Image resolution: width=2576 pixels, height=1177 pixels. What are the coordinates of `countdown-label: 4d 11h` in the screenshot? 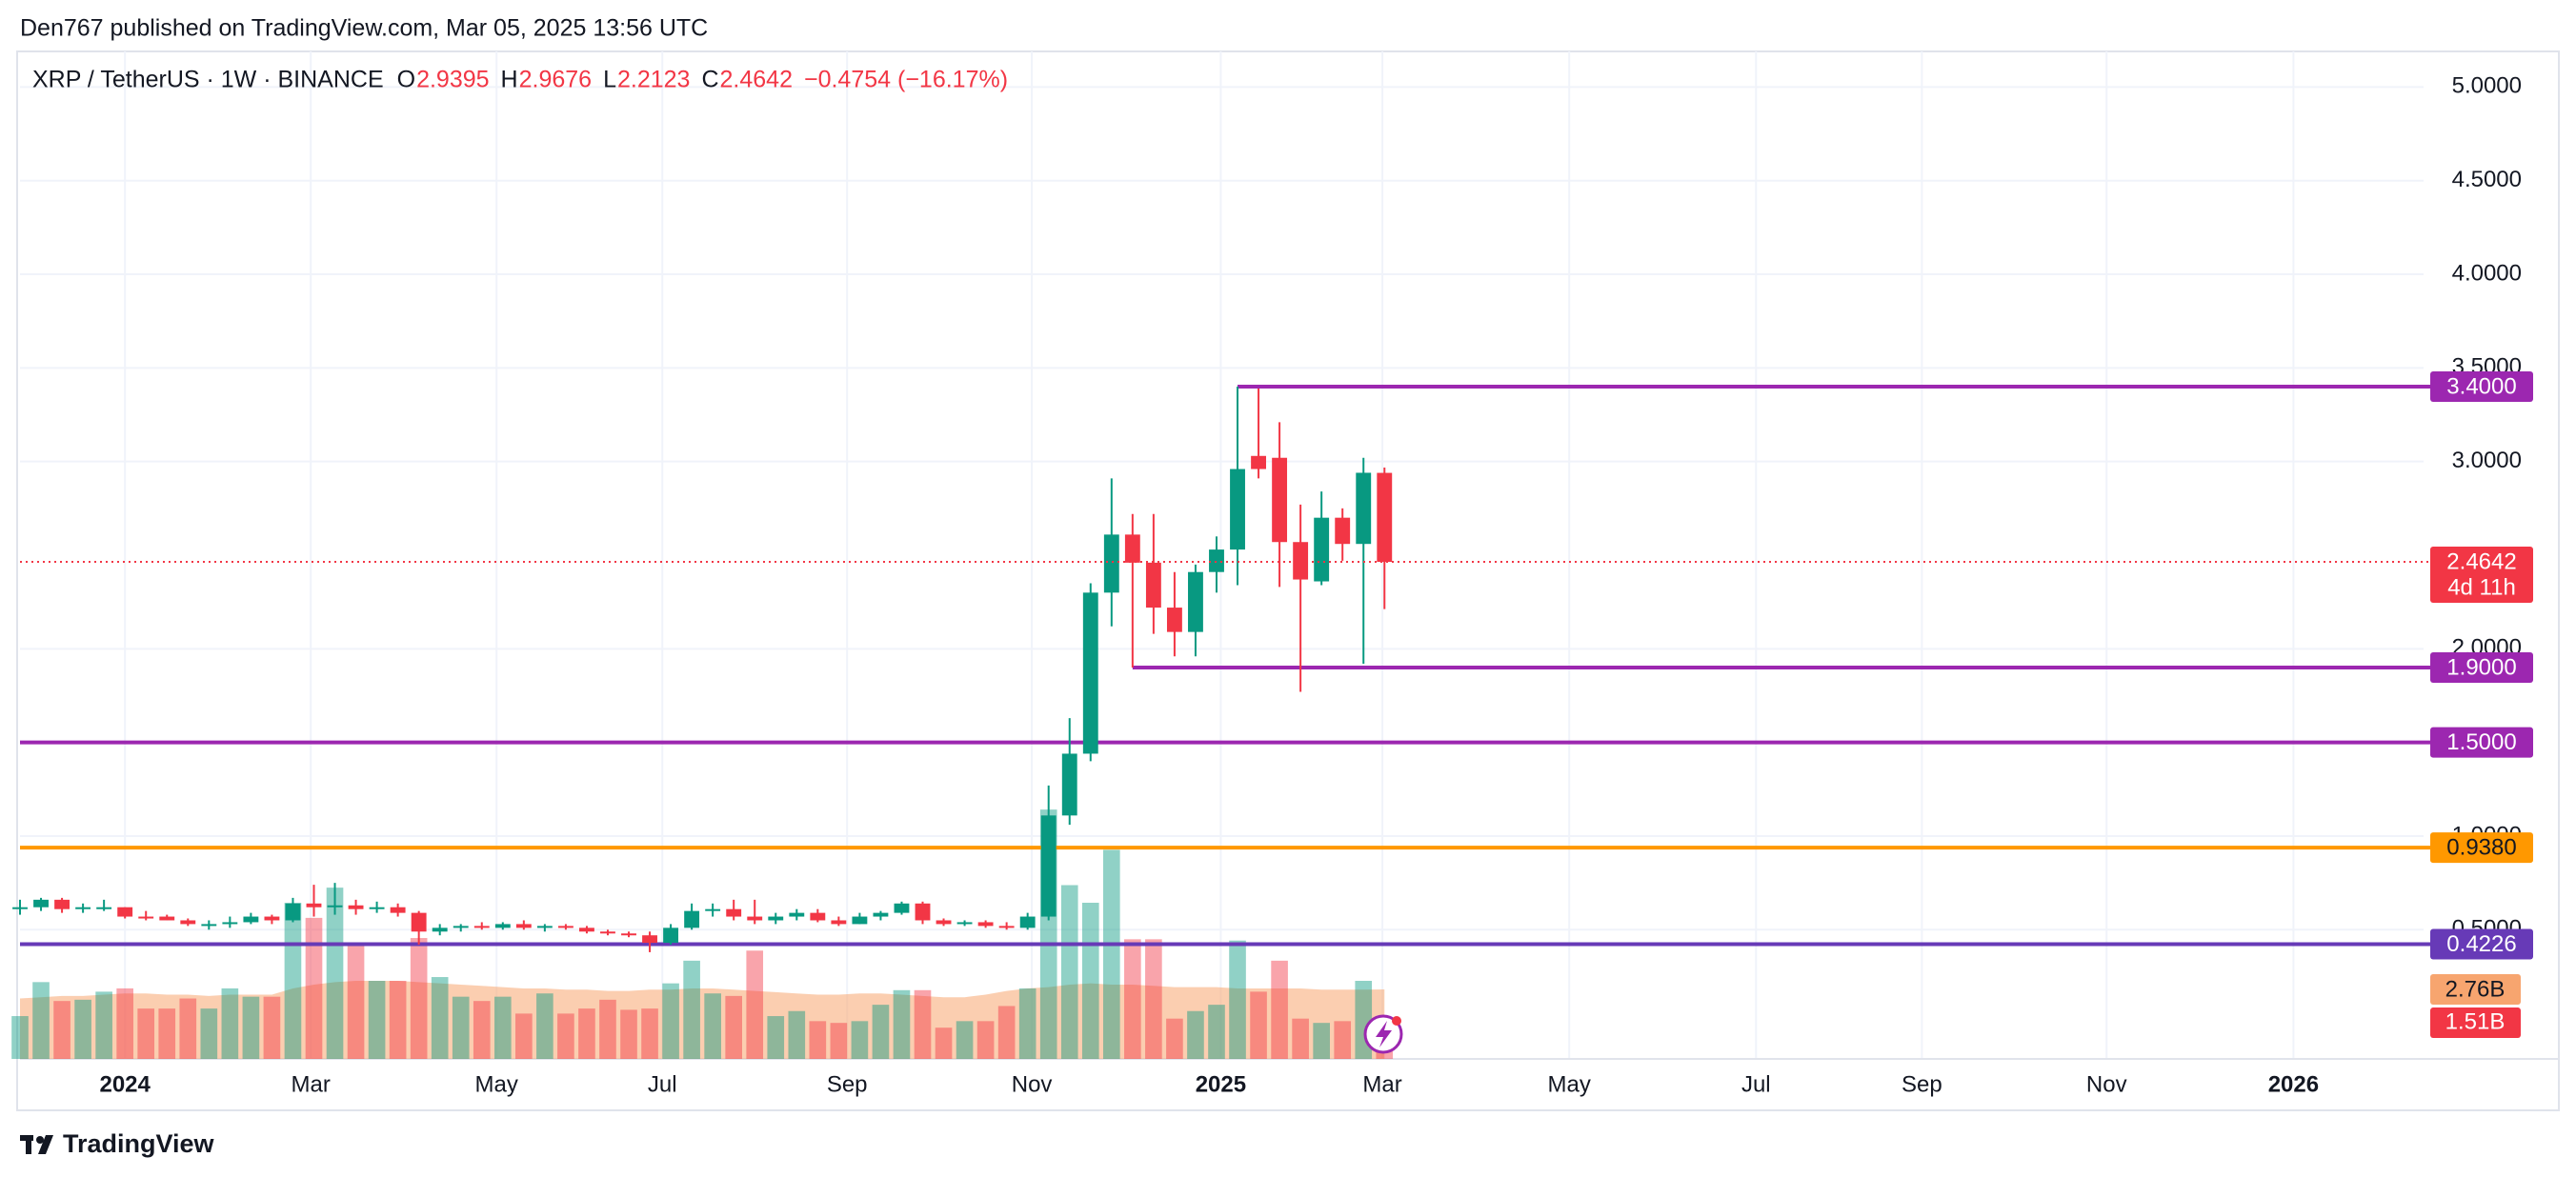 It's located at (2481, 587).